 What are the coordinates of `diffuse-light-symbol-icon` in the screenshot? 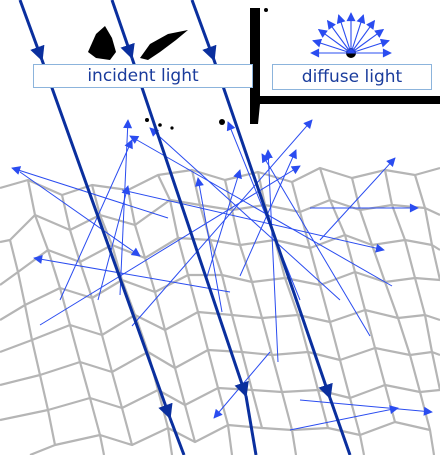 It's located at (351, 35).